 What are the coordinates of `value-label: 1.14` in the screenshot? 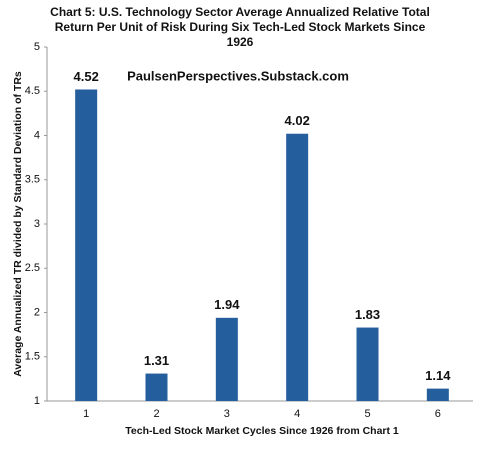 It's located at (438, 375).